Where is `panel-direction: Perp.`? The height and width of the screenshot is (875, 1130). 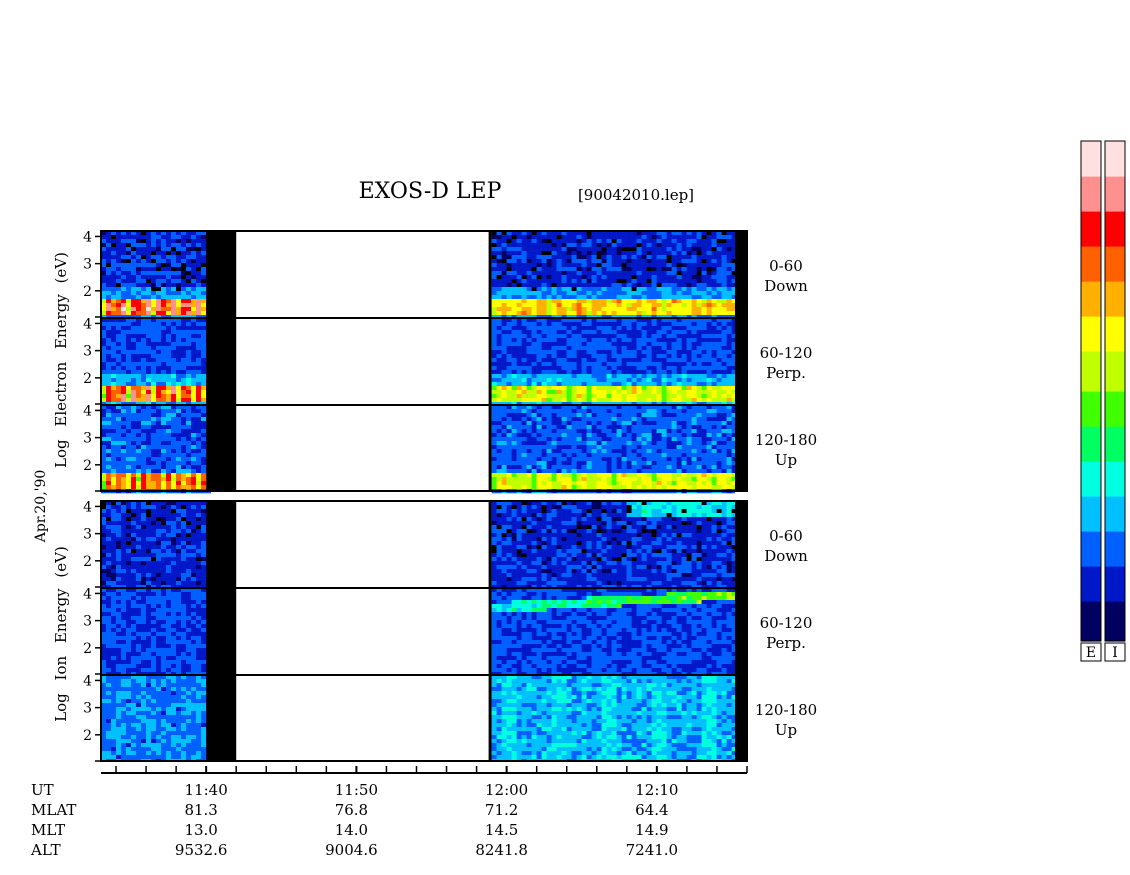 panel-direction: Perp. is located at coordinates (786, 643).